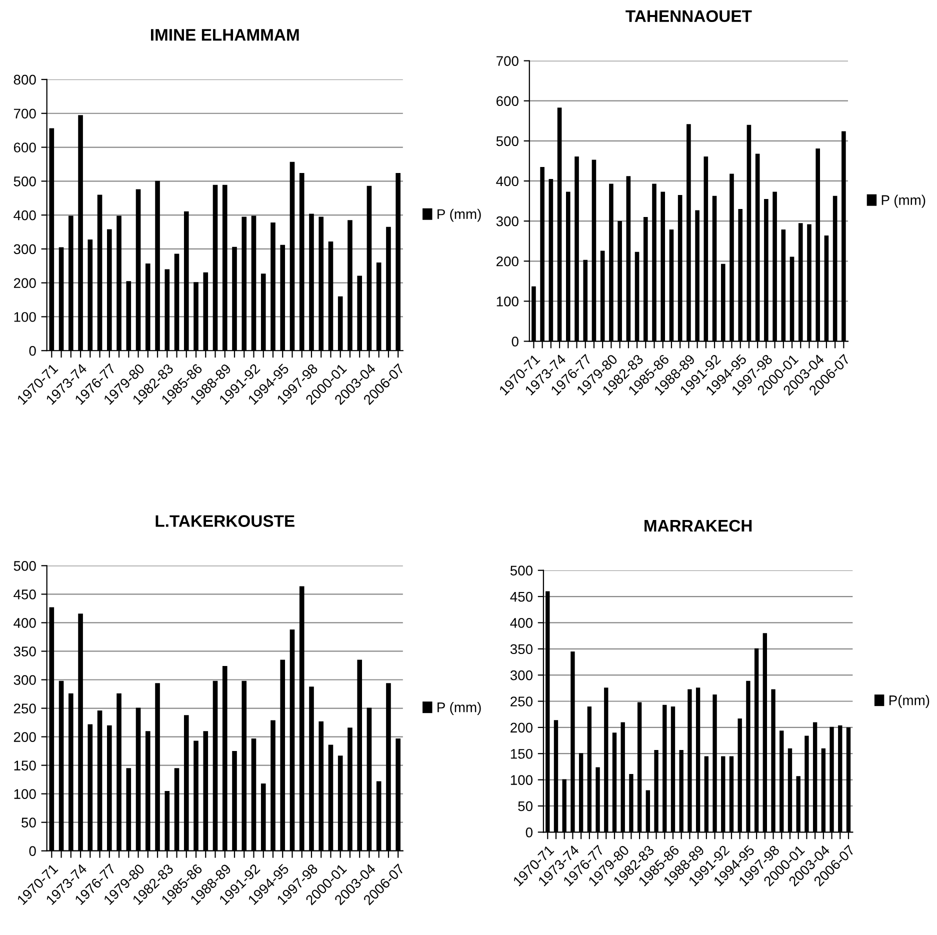 This screenshot has width=937, height=935. What do you see at coordinates (689, 16) in the screenshot?
I see `chart-title: TAHENNAOUET` at bounding box center [689, 16].